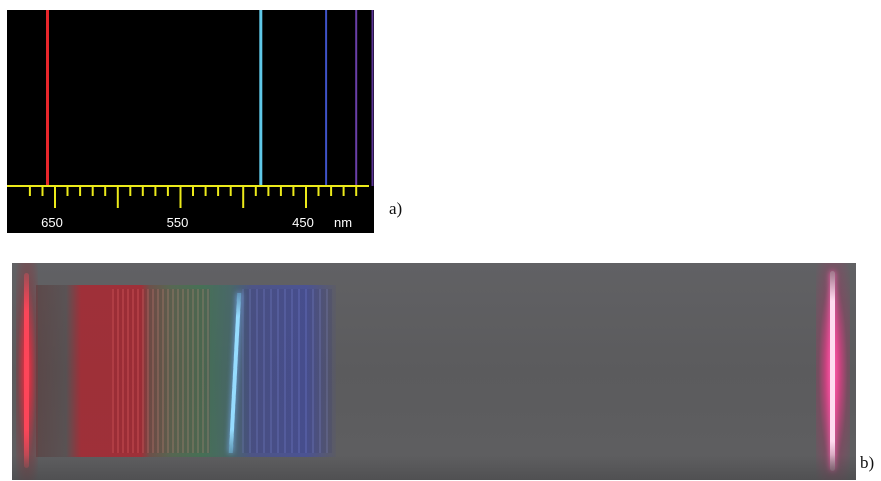  I want to click on tick-label-650: 650, so click(52, 222).